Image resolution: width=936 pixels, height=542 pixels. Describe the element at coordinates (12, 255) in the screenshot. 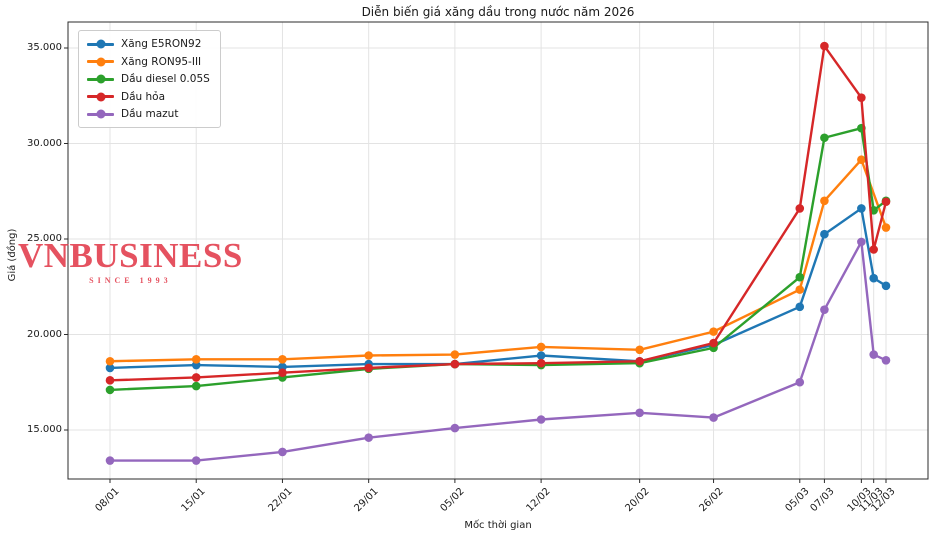

I see `y-axis-label: Giá (đồng)` at that location.